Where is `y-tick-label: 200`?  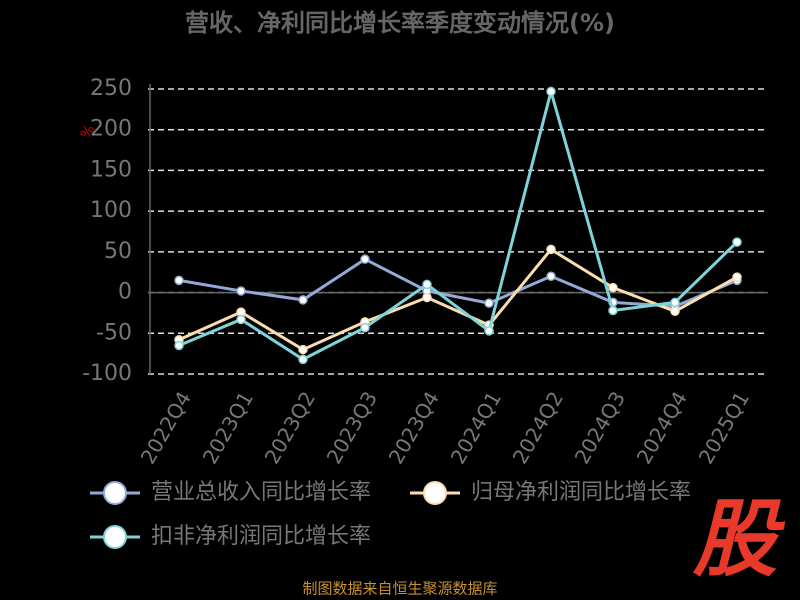
y-tick-label: 200 is located at coordinates (111, 129).